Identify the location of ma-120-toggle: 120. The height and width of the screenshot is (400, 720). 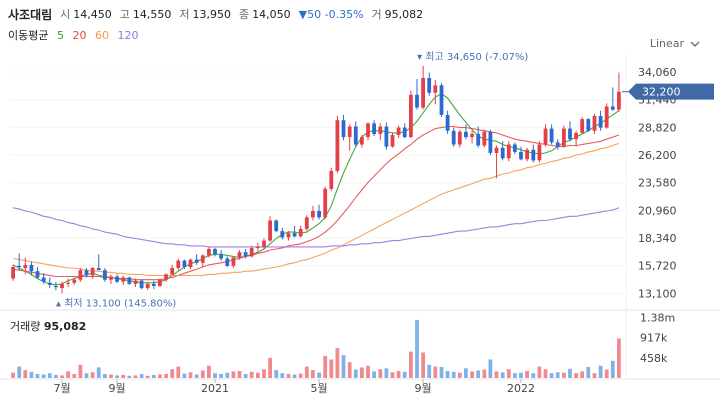
(128, 35).